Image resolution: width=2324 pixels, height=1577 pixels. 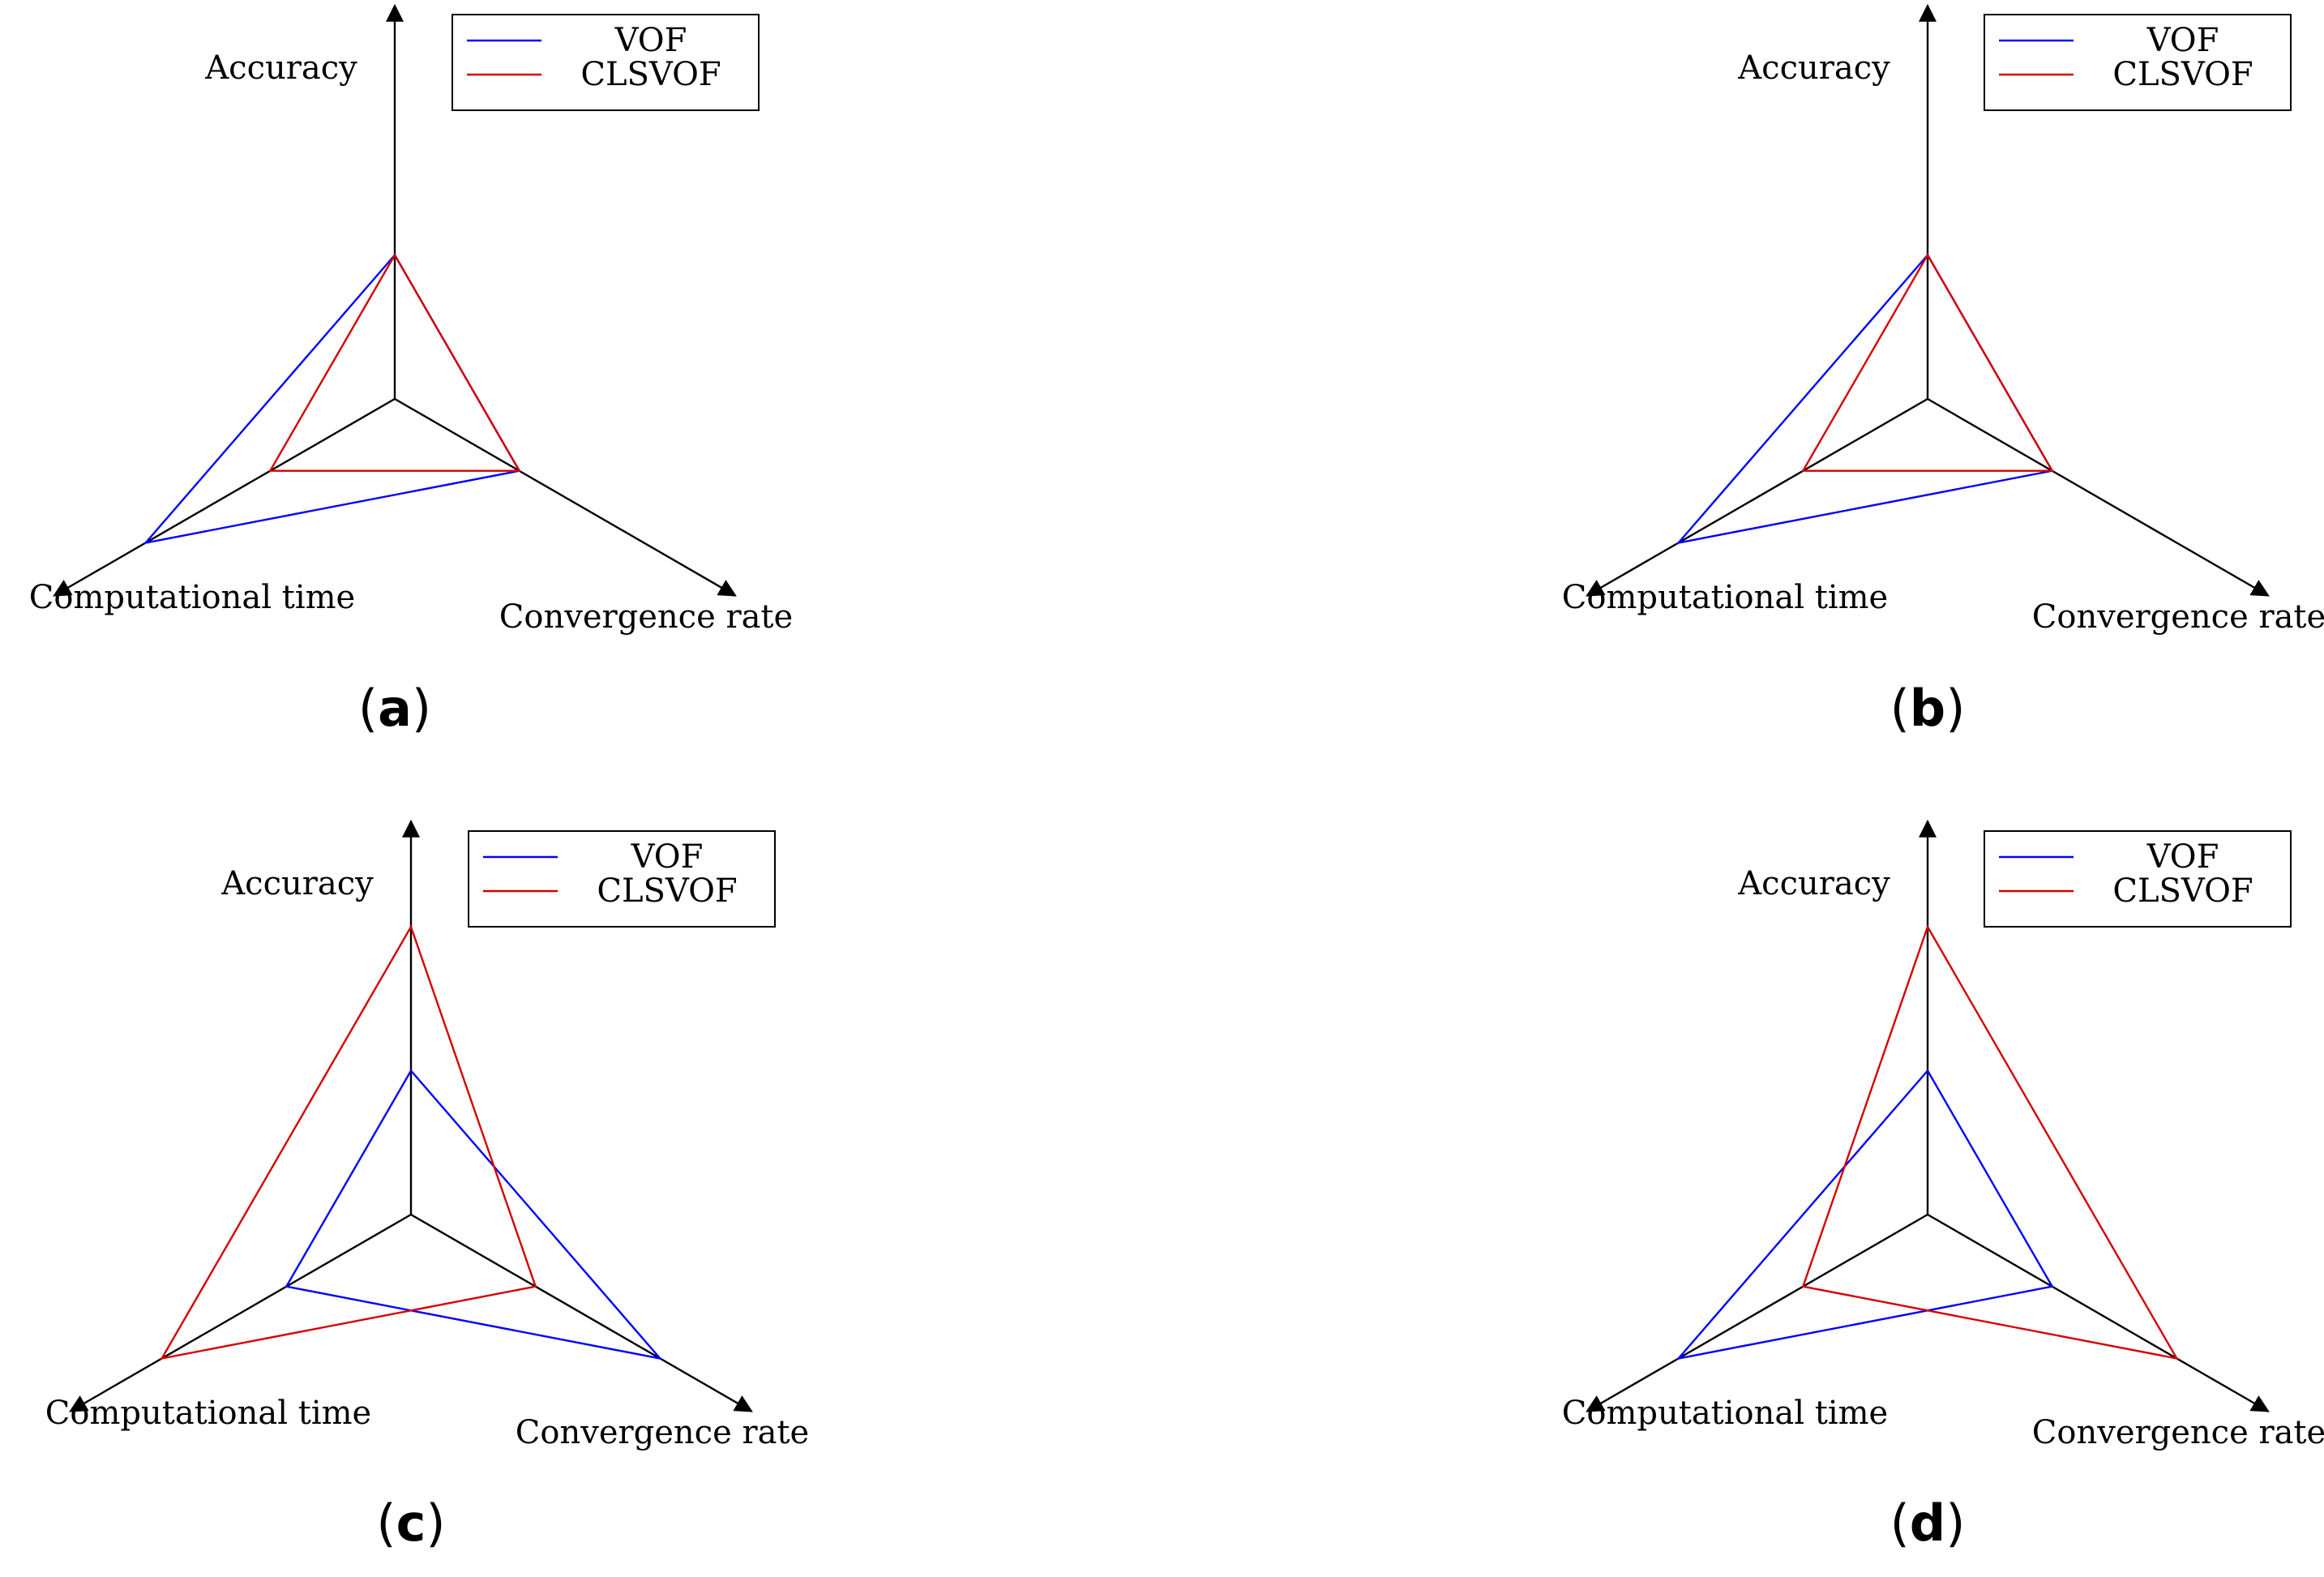 I want to click on panel-label: (b), so click(x=1928, y=708).